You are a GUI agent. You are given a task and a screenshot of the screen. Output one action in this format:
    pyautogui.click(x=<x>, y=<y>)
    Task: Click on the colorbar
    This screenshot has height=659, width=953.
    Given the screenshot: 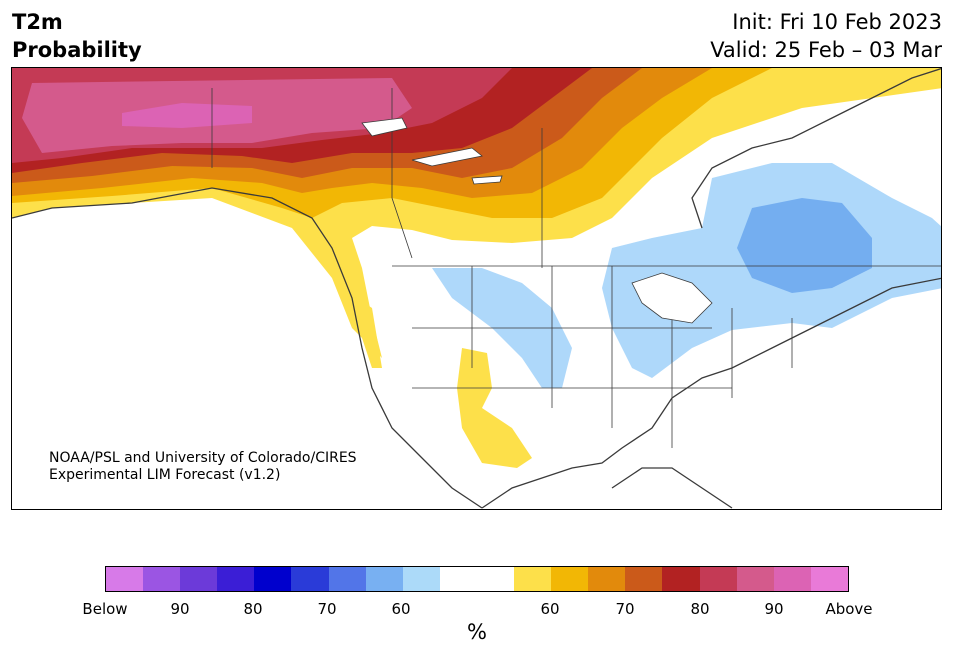 What is the action you would take?
    pyautogui.click(x=477, y=579)
    